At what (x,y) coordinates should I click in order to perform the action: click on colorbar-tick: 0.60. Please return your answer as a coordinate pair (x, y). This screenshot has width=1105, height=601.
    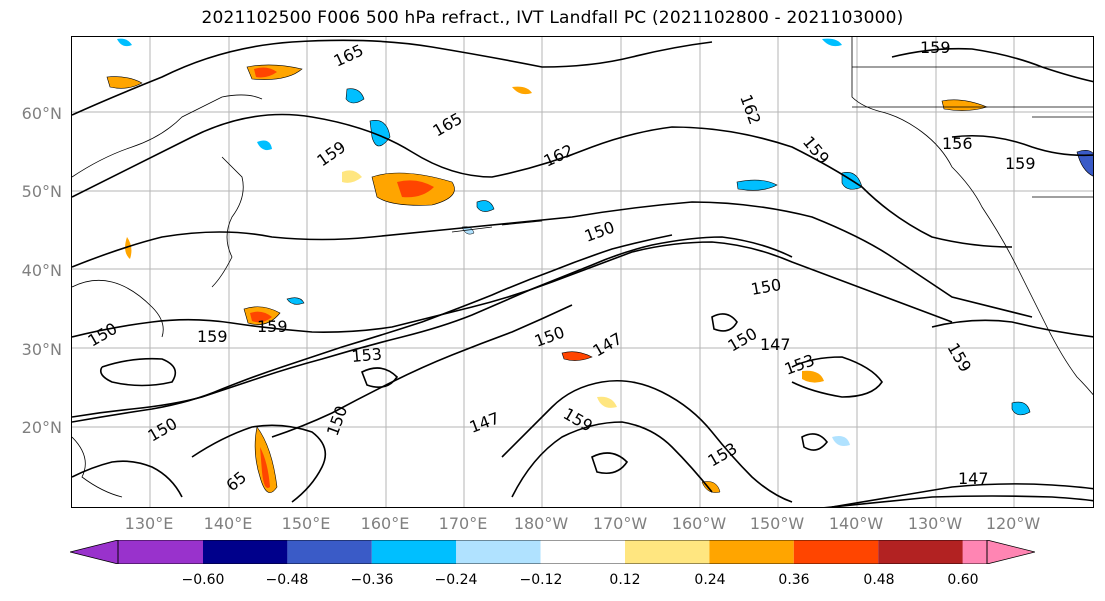
    Looking at the image, I should click on (963, 580).